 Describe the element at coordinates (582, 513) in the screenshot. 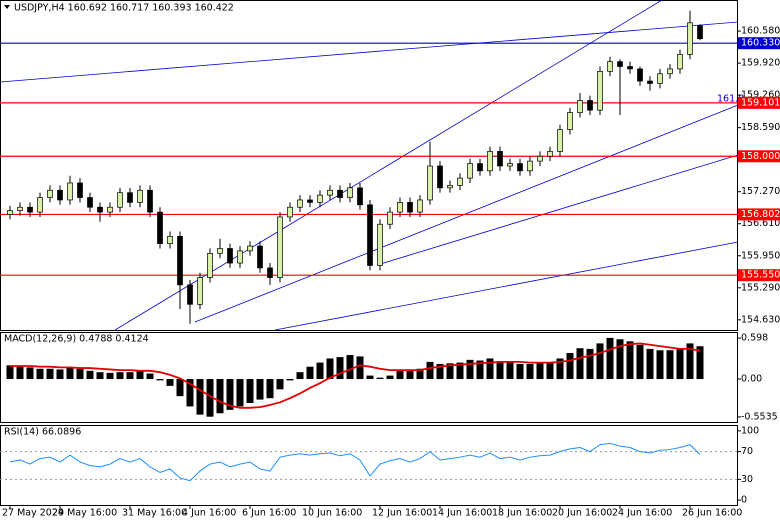

I see `x-tick-label: 20 Jun 16:00` at that location.